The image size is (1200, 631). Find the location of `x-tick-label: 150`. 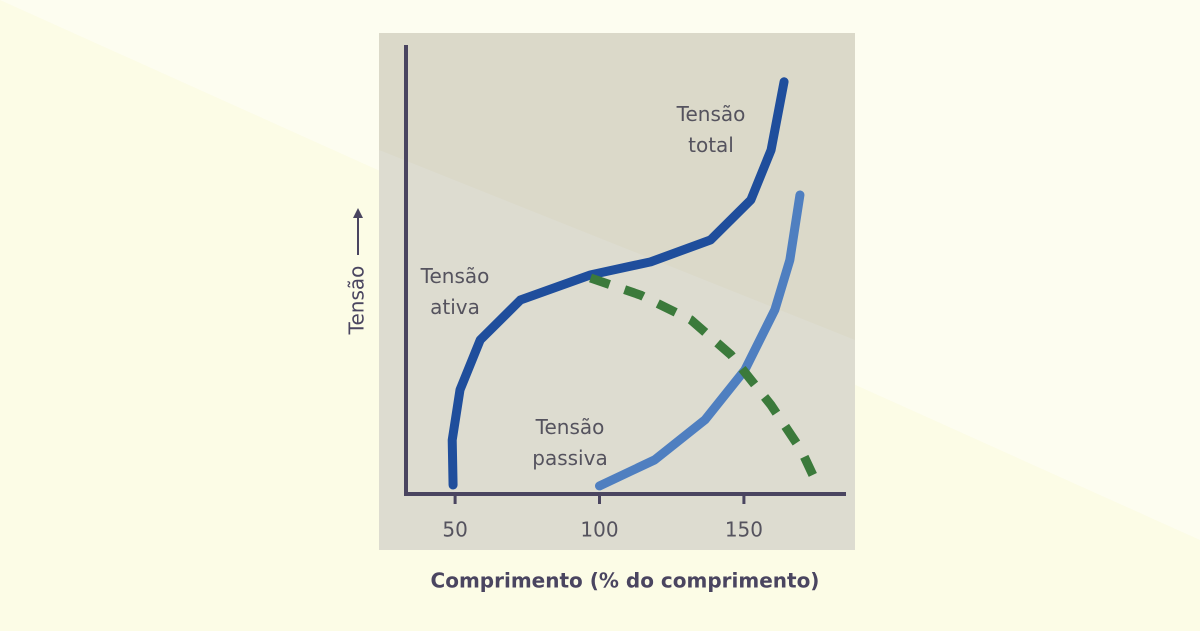

x-tick-label: 150 is located at coordinates (744, 530).